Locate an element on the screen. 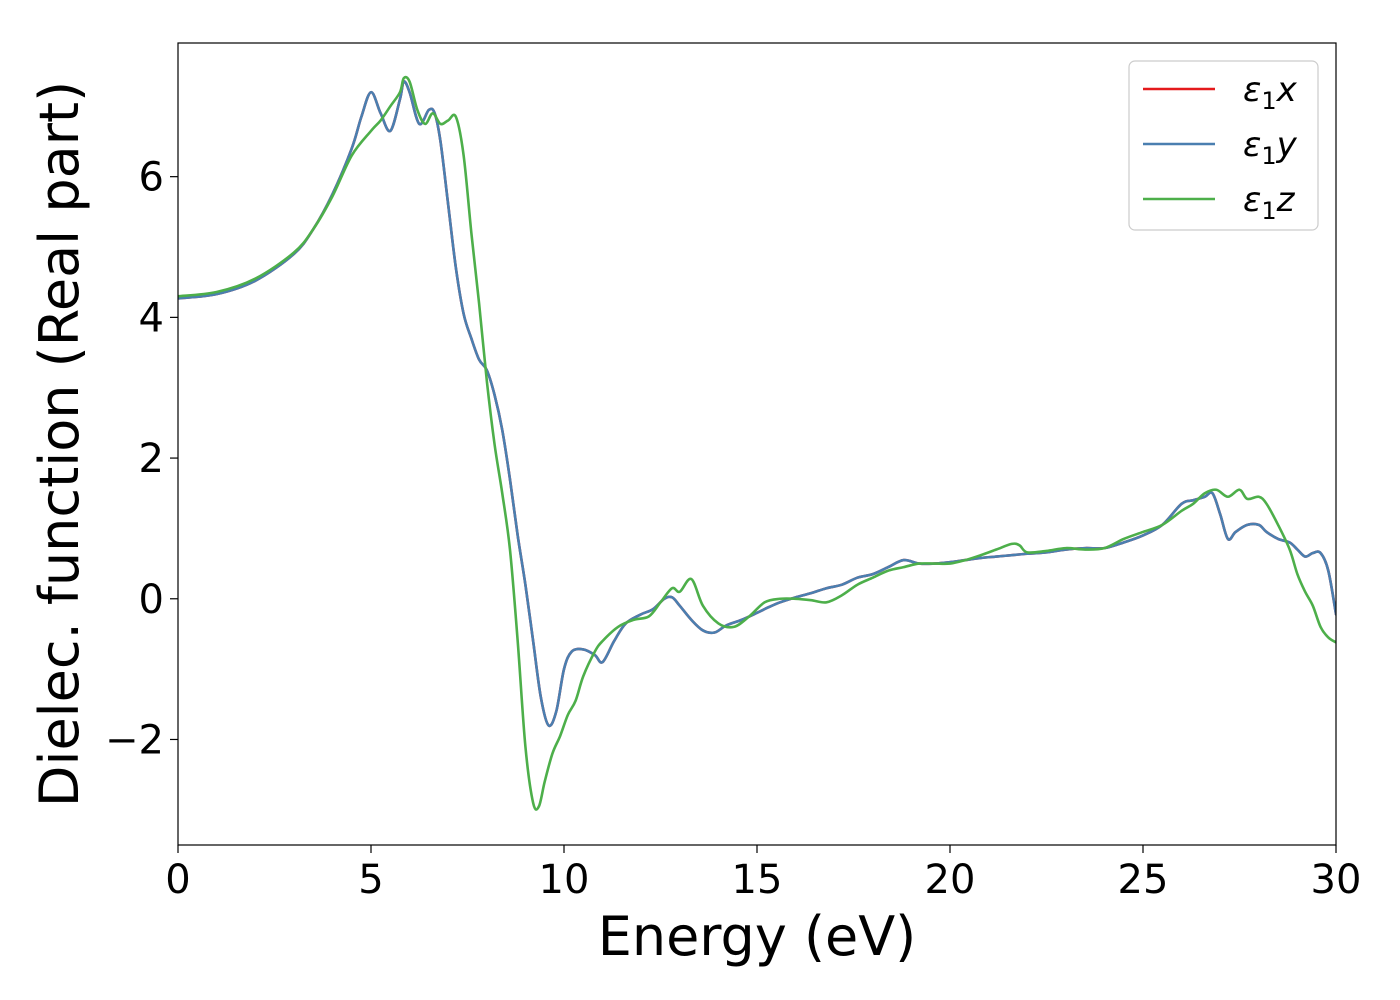 Image resolution: width=1400 pixels, height=1000 pixels. x-axis: 0 5 10 15 20 25 30 is located at coordinates (763, 874).